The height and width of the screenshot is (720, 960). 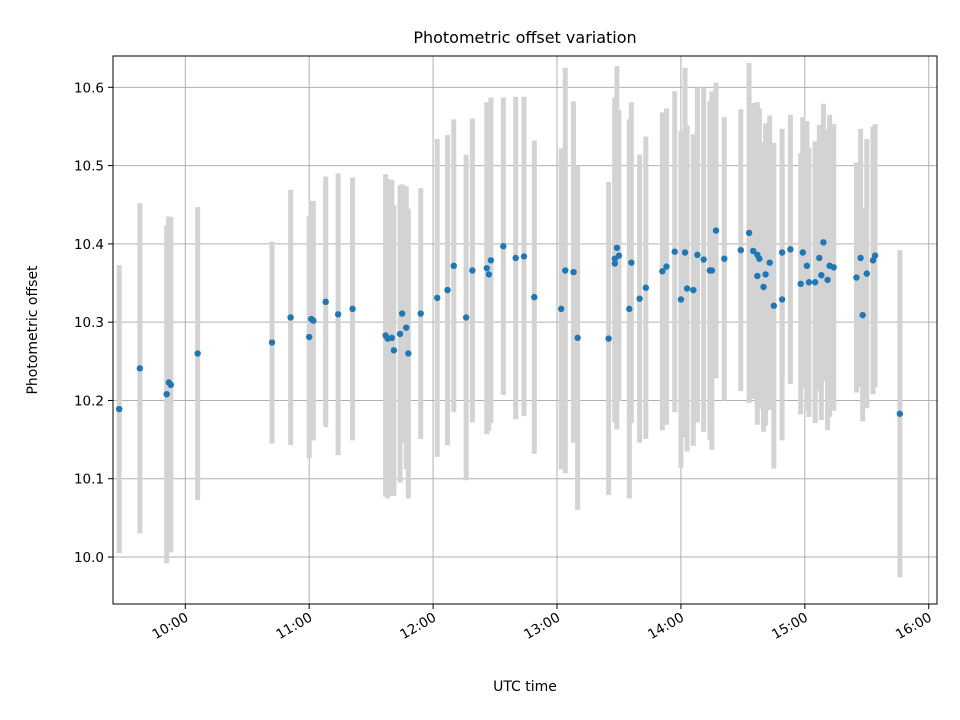 What do you see at coordinates (294, 626) in the screenshot?
I see `x-tick-label: 11:00` at bounding box center [294, 626].